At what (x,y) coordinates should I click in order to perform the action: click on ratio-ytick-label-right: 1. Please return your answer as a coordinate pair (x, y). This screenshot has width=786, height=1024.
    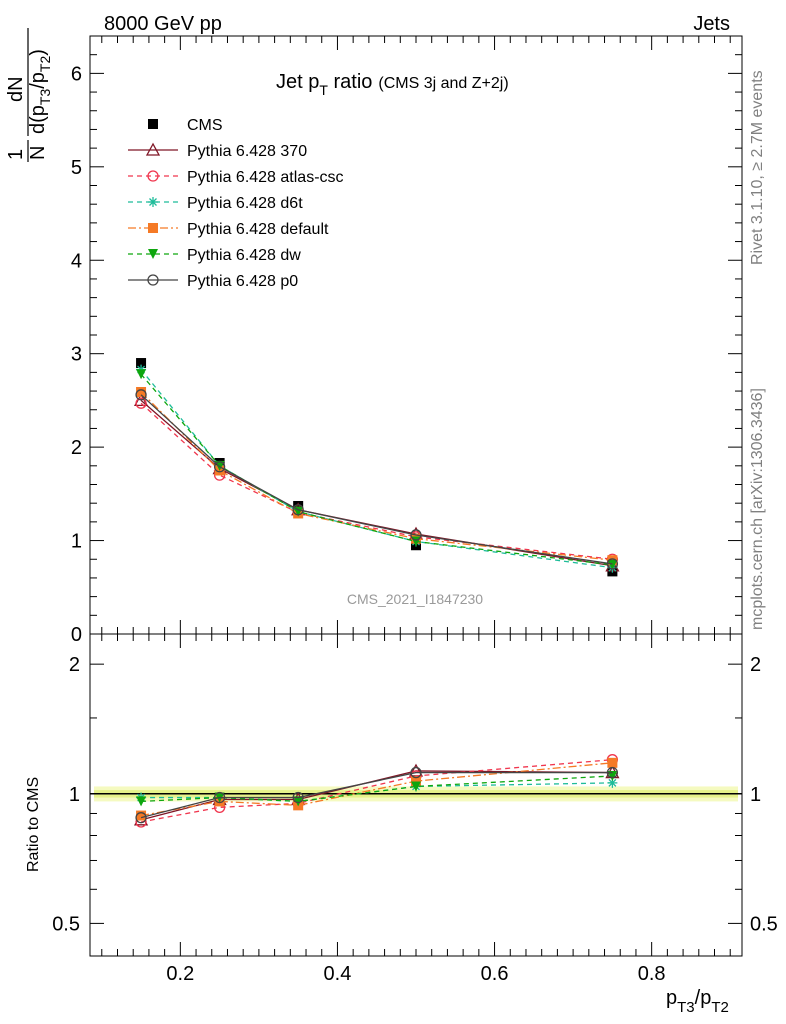
    Looking at the image, I should click on (755, 795).